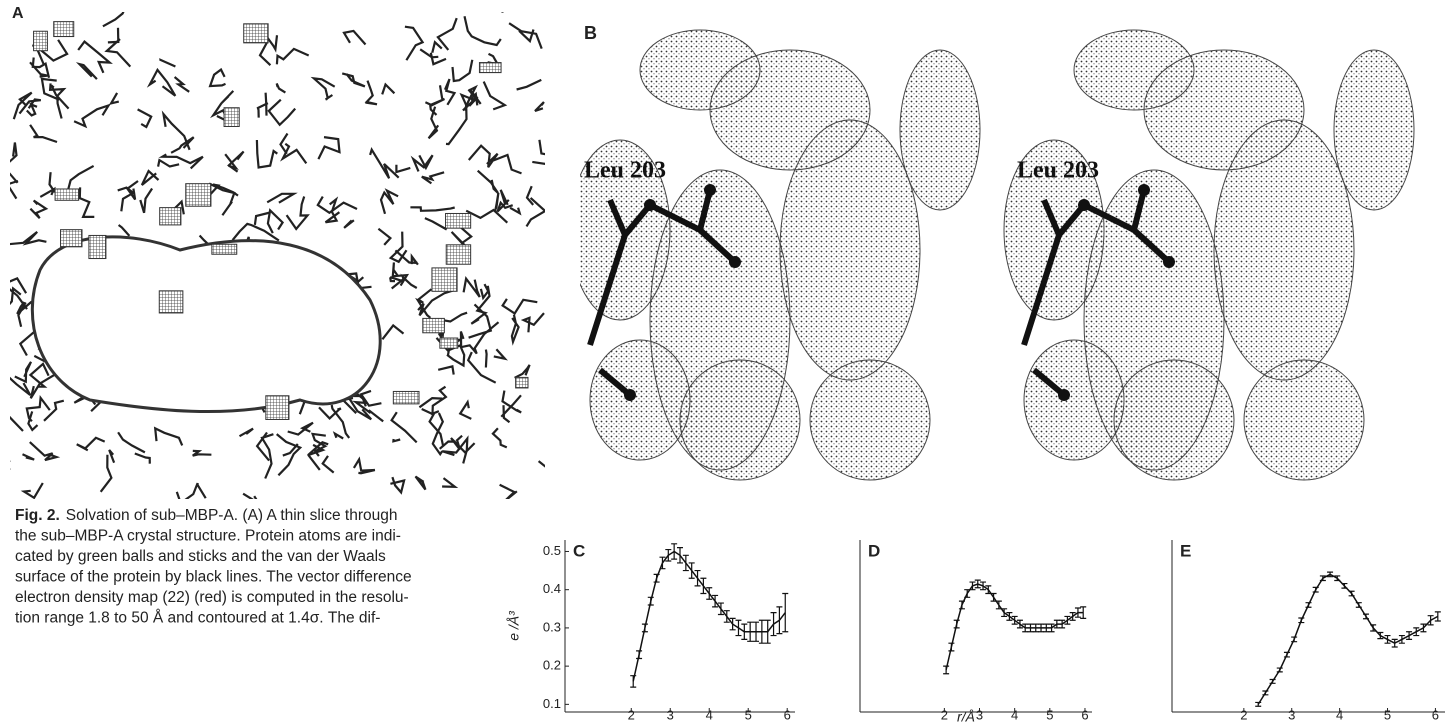 This screenshot has width=1448, height=724. What do you see at coordinates (966, 716) in the screenshot?
I see `x-axis-label: r/Å` at bounding box center [966, 716].